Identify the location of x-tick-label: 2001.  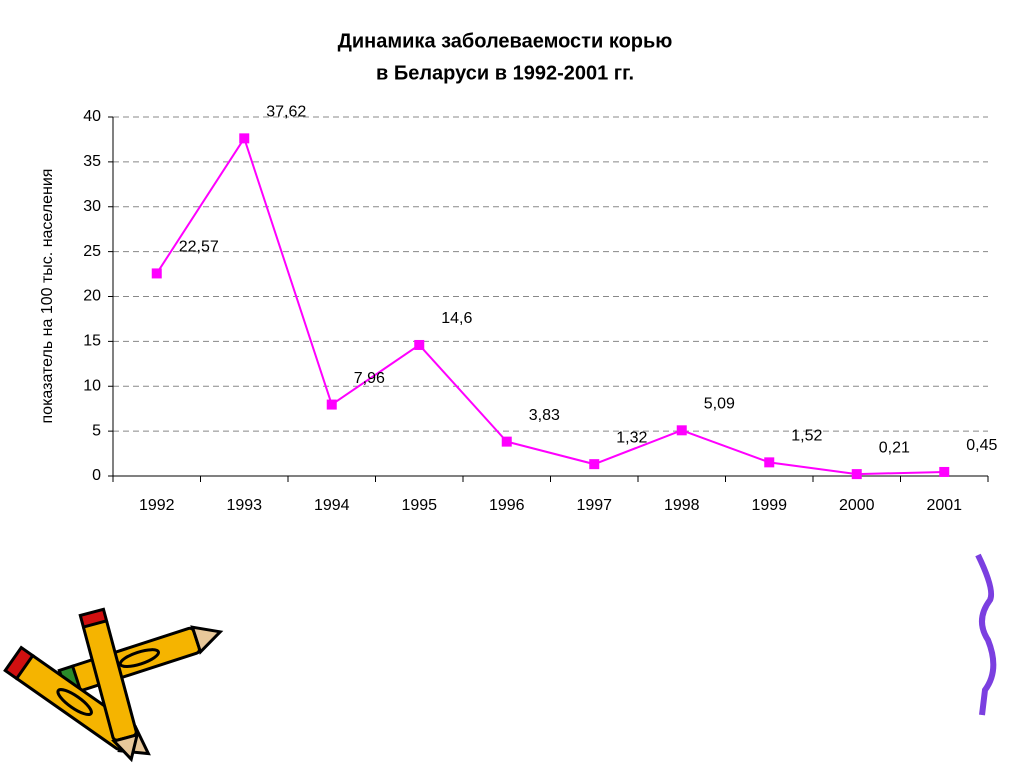
(944, 505).